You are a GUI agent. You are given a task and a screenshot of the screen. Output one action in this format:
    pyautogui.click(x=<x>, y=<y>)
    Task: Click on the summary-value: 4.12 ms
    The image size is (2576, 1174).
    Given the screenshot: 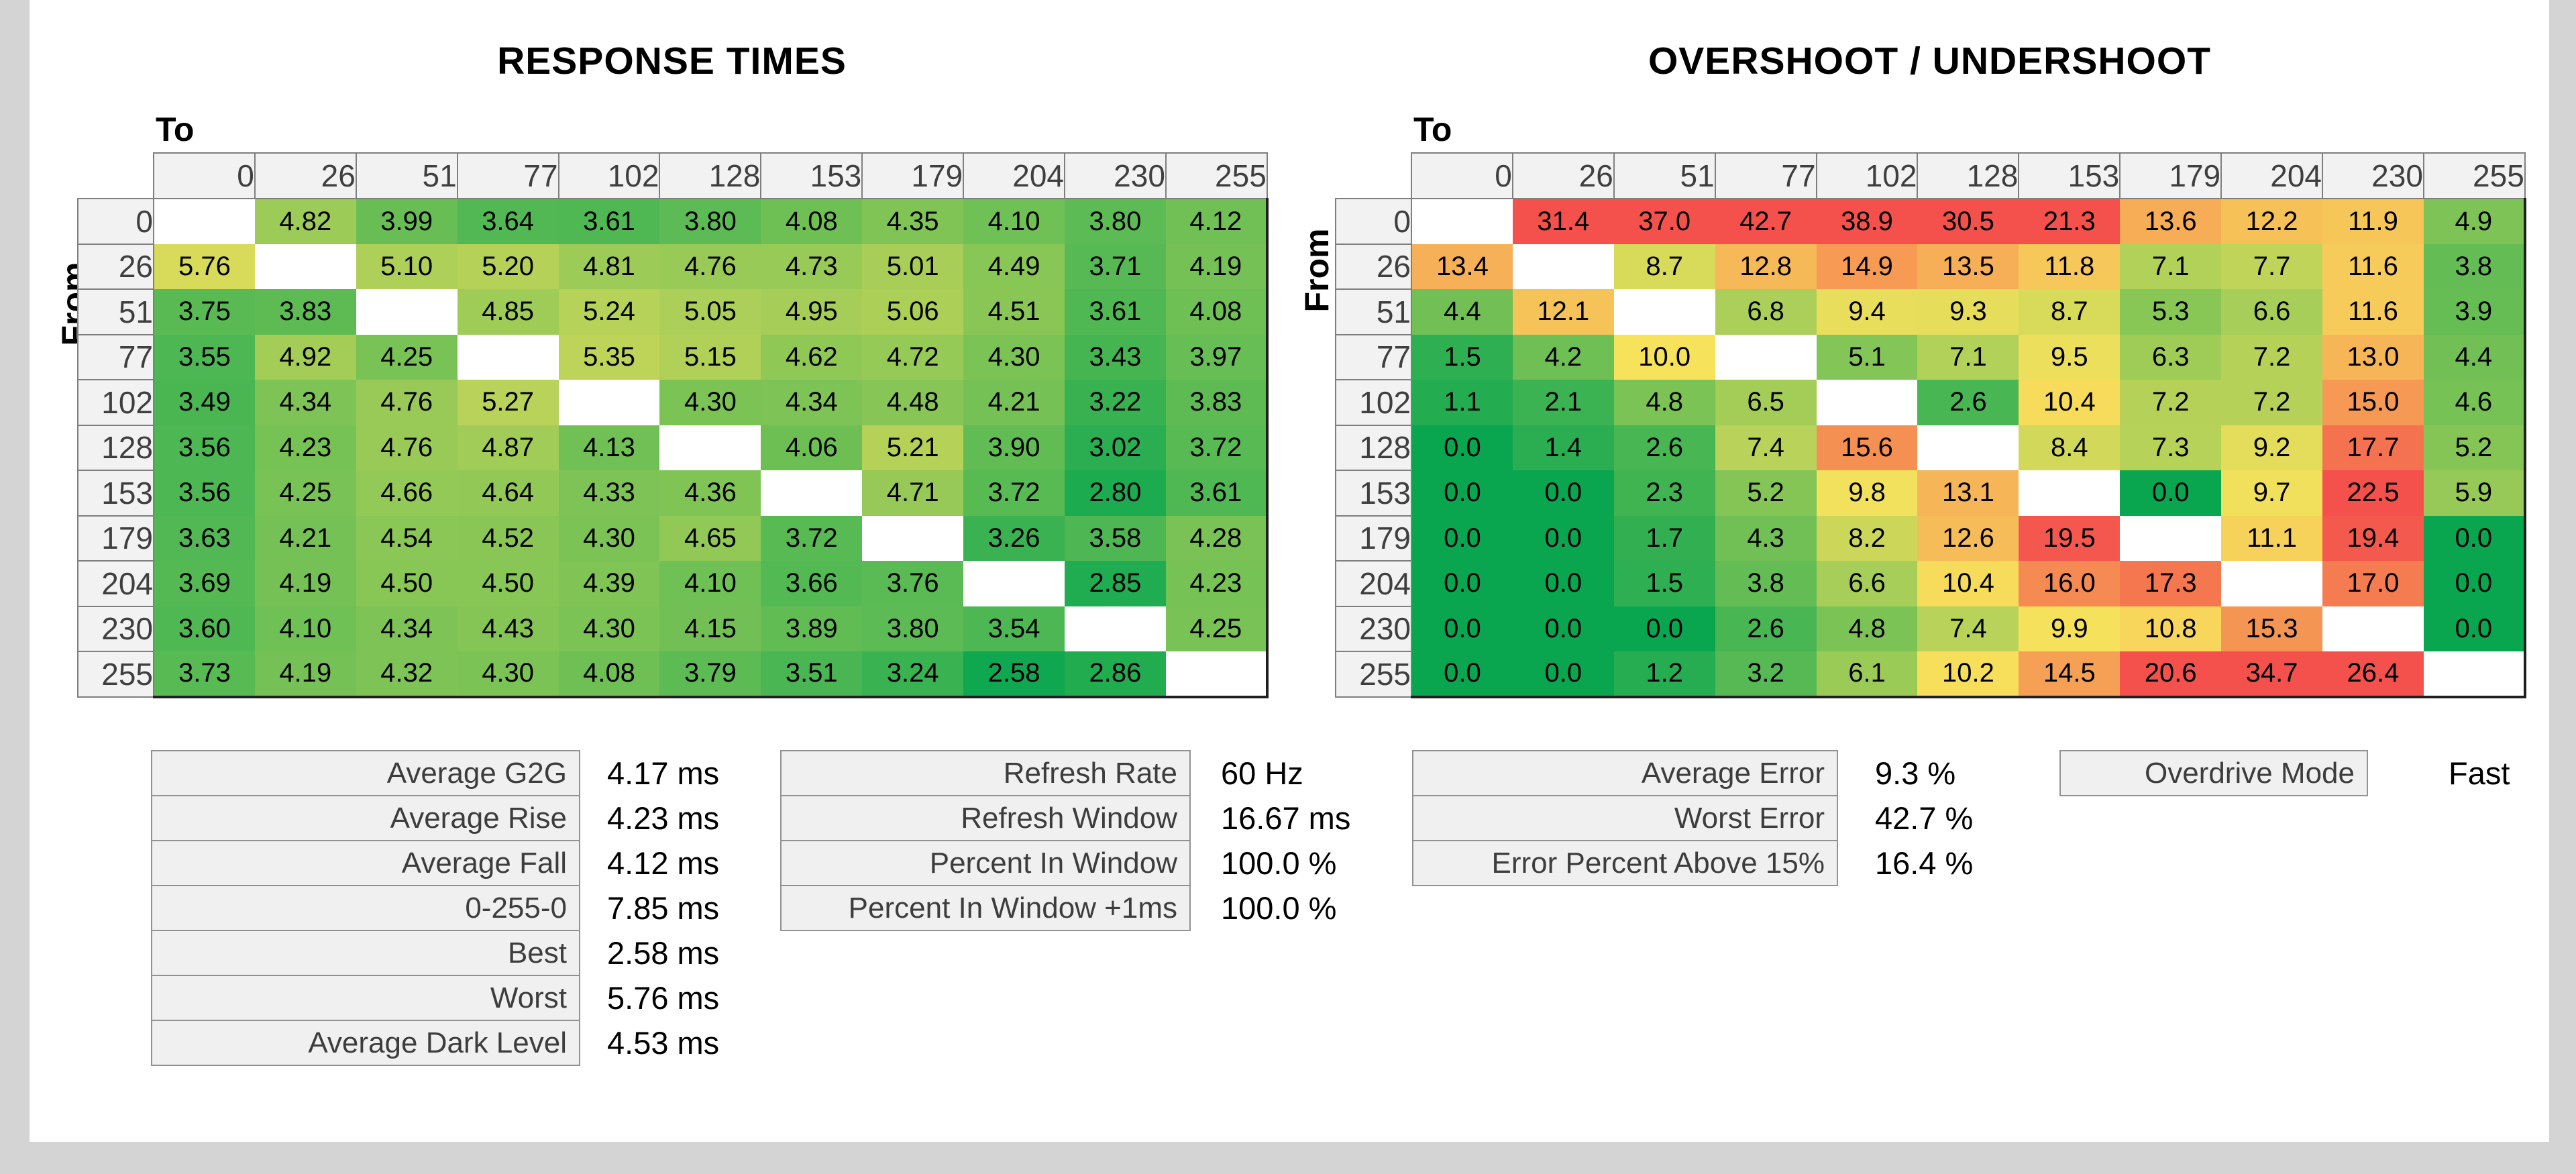 What is the action you would take?
    pyautogui.click(x=663, y=863)
    